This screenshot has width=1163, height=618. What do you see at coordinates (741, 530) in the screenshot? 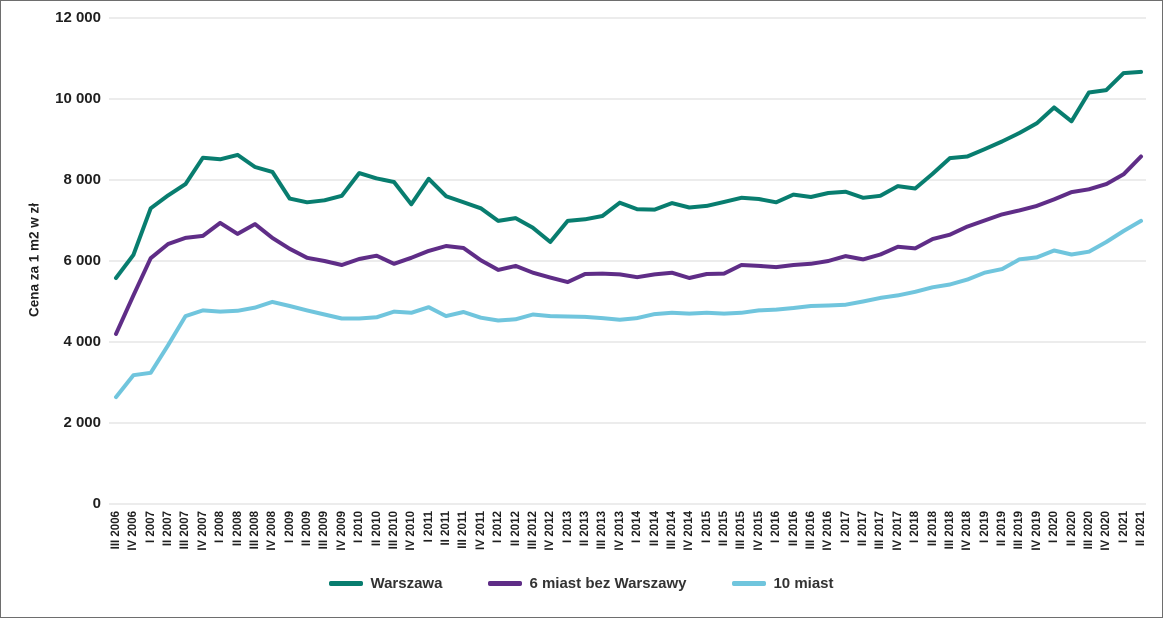
I see `x-axis-tick-label: III 2015` at bounding box center [741, 530].